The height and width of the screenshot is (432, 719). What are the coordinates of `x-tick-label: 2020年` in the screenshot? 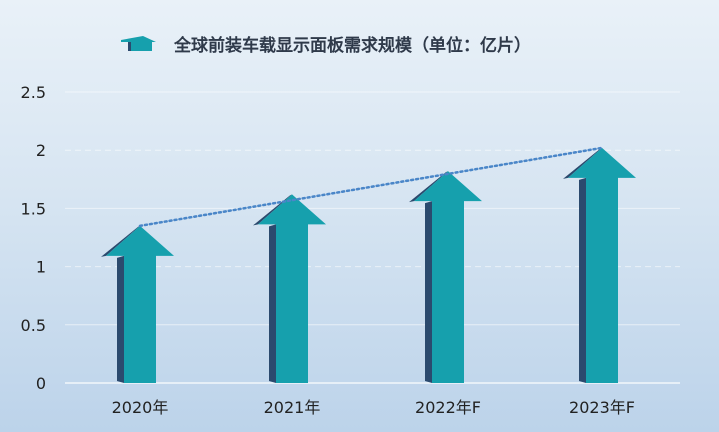 It's located at (140, 407).